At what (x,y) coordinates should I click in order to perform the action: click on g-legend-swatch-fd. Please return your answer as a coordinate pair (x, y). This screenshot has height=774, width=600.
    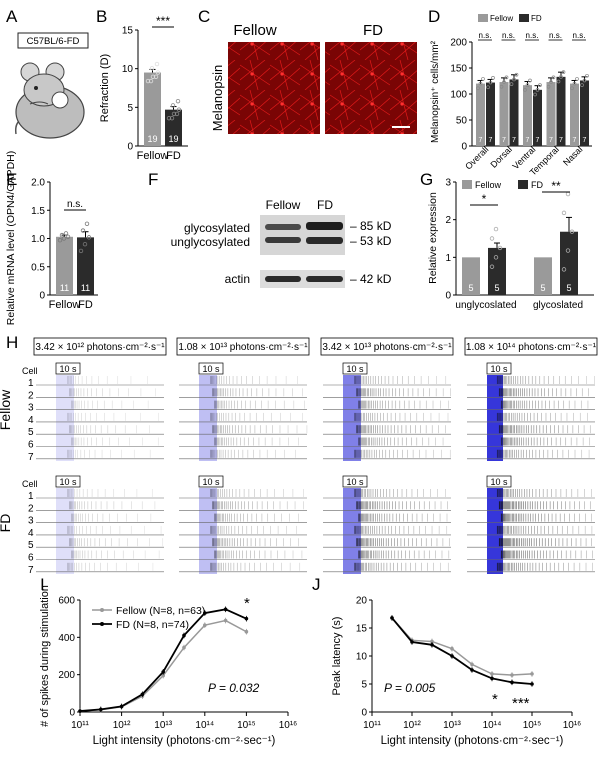
    Looking at the image, I should click on (523, 184).